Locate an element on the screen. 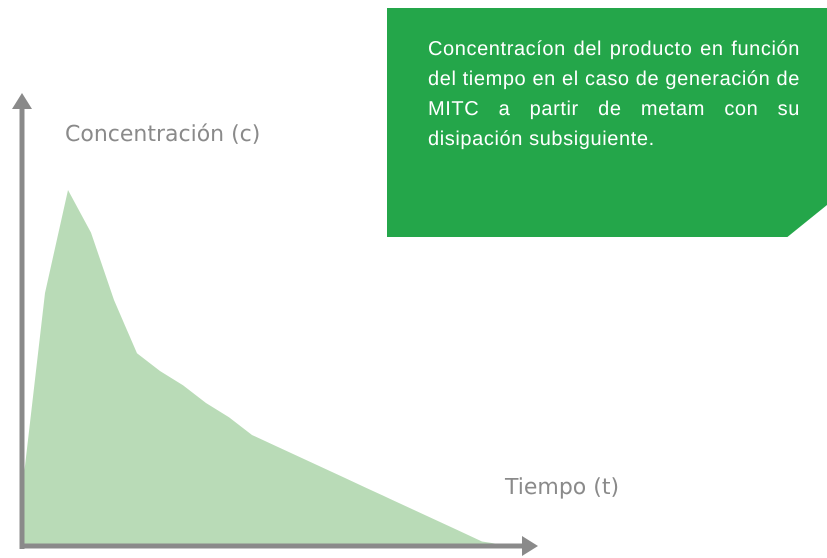 This screenshot has width=827, height=558. y-axis-title: Concentración (c) is located at coordinates (162, 134).